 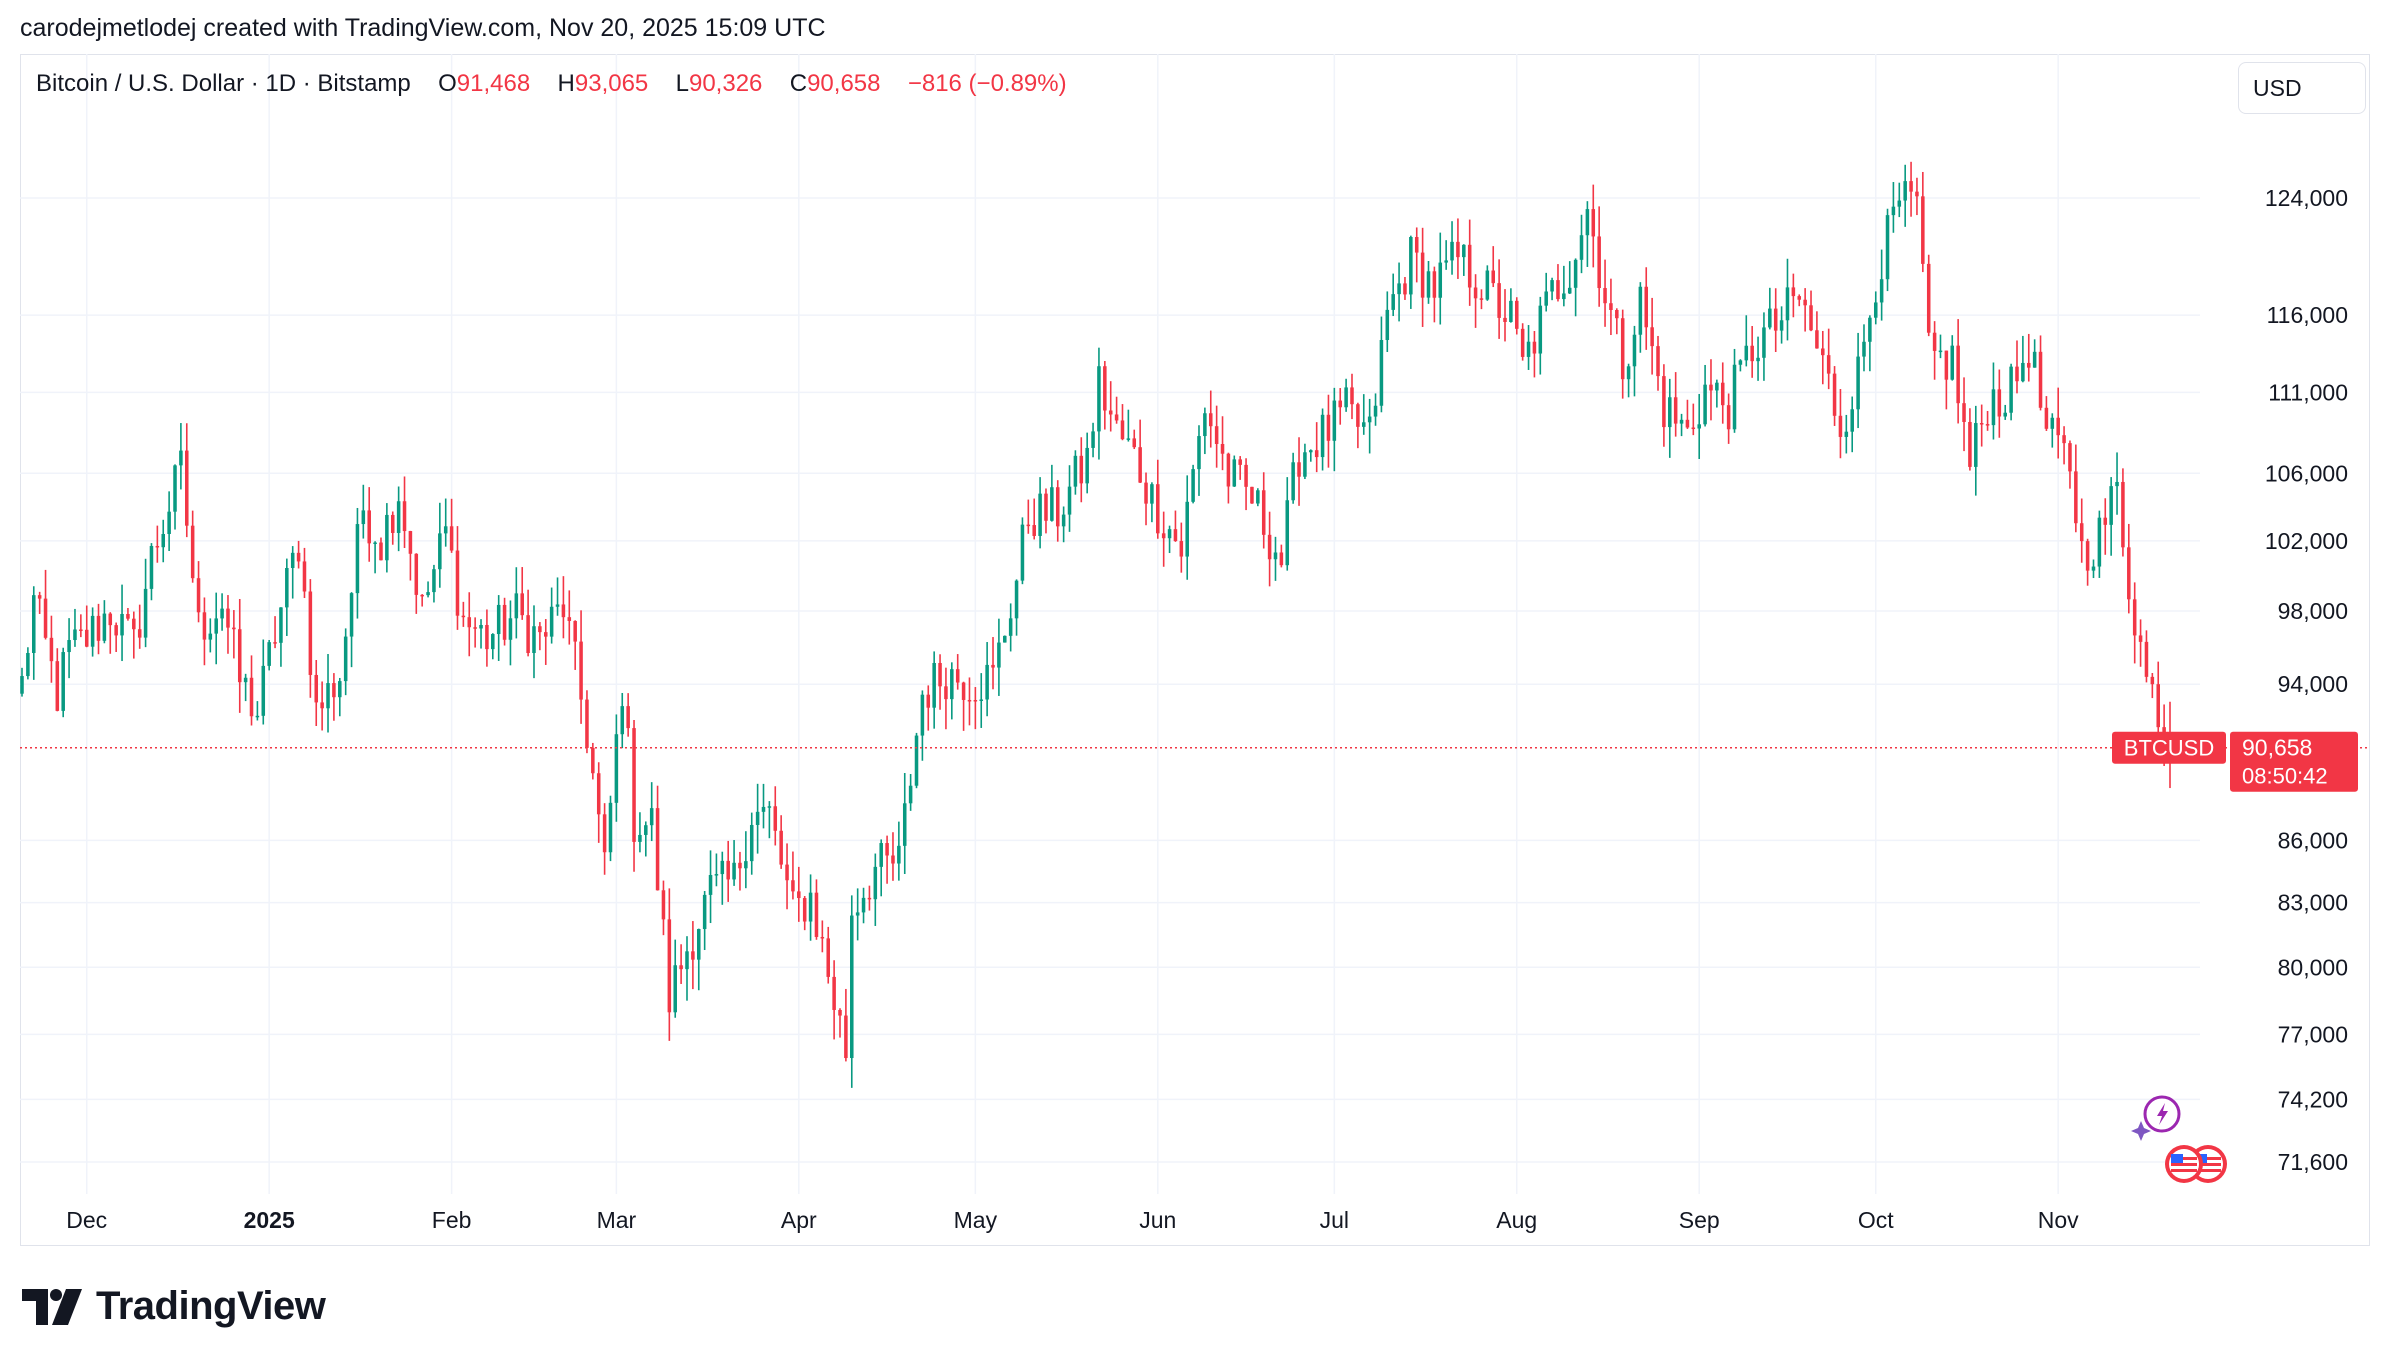 What do you see at coordinates (223, 83) in the screenshot?
I see `symbol-description: Bitcoin / U.S. Dollar · 1D · Bitstamp` at bounding box center [223, 83].